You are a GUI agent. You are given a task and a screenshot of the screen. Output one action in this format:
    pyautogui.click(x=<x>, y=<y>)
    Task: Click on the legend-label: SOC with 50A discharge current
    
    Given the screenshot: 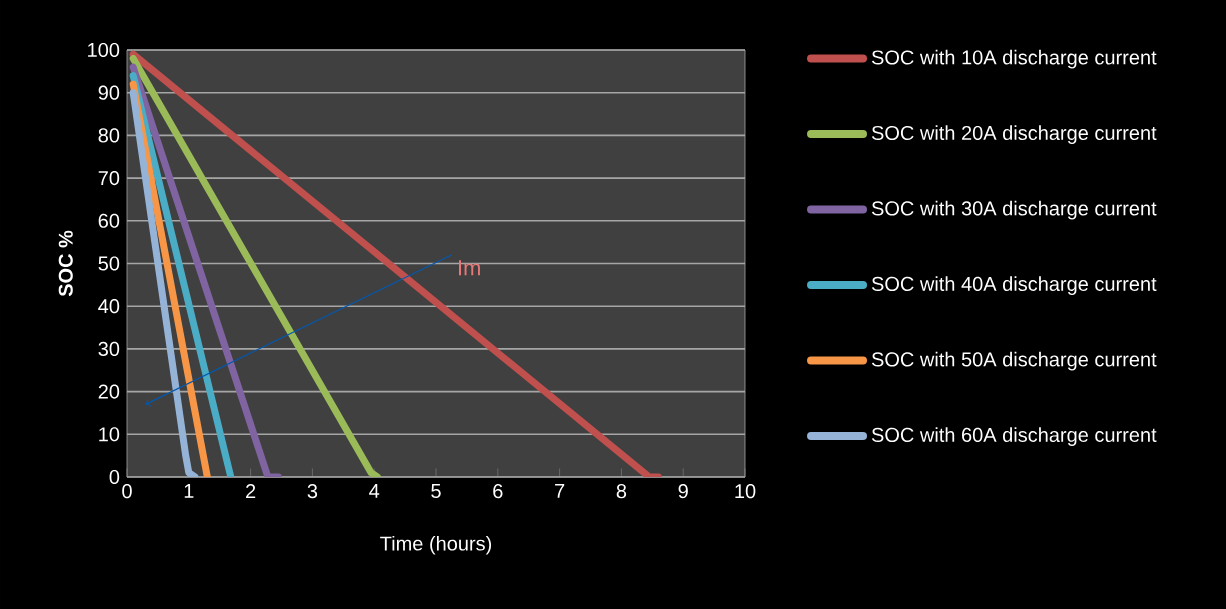 What is the action you would take?
    pyautogui.click(x=1014, y=361)
    